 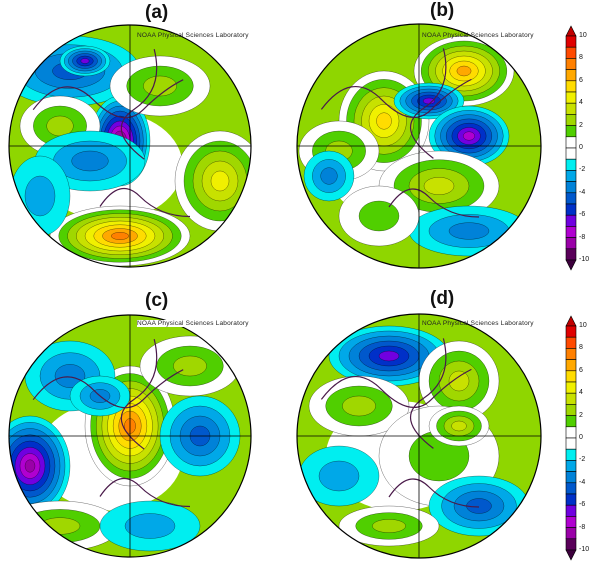 What do you see at coordinates (442, 10) in the screenshot?
I see `panel-label-b: (b)` at bounding box center [442, 10].